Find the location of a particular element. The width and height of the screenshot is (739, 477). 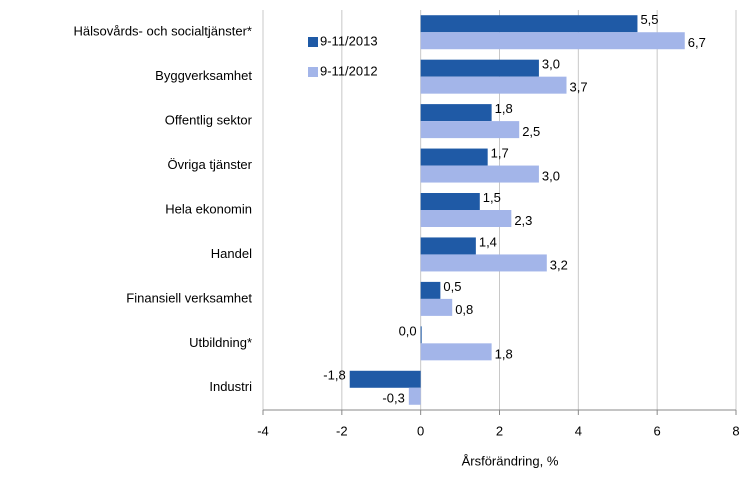

legend-label: 9-11/2013 is located at coordinates (349, 40).